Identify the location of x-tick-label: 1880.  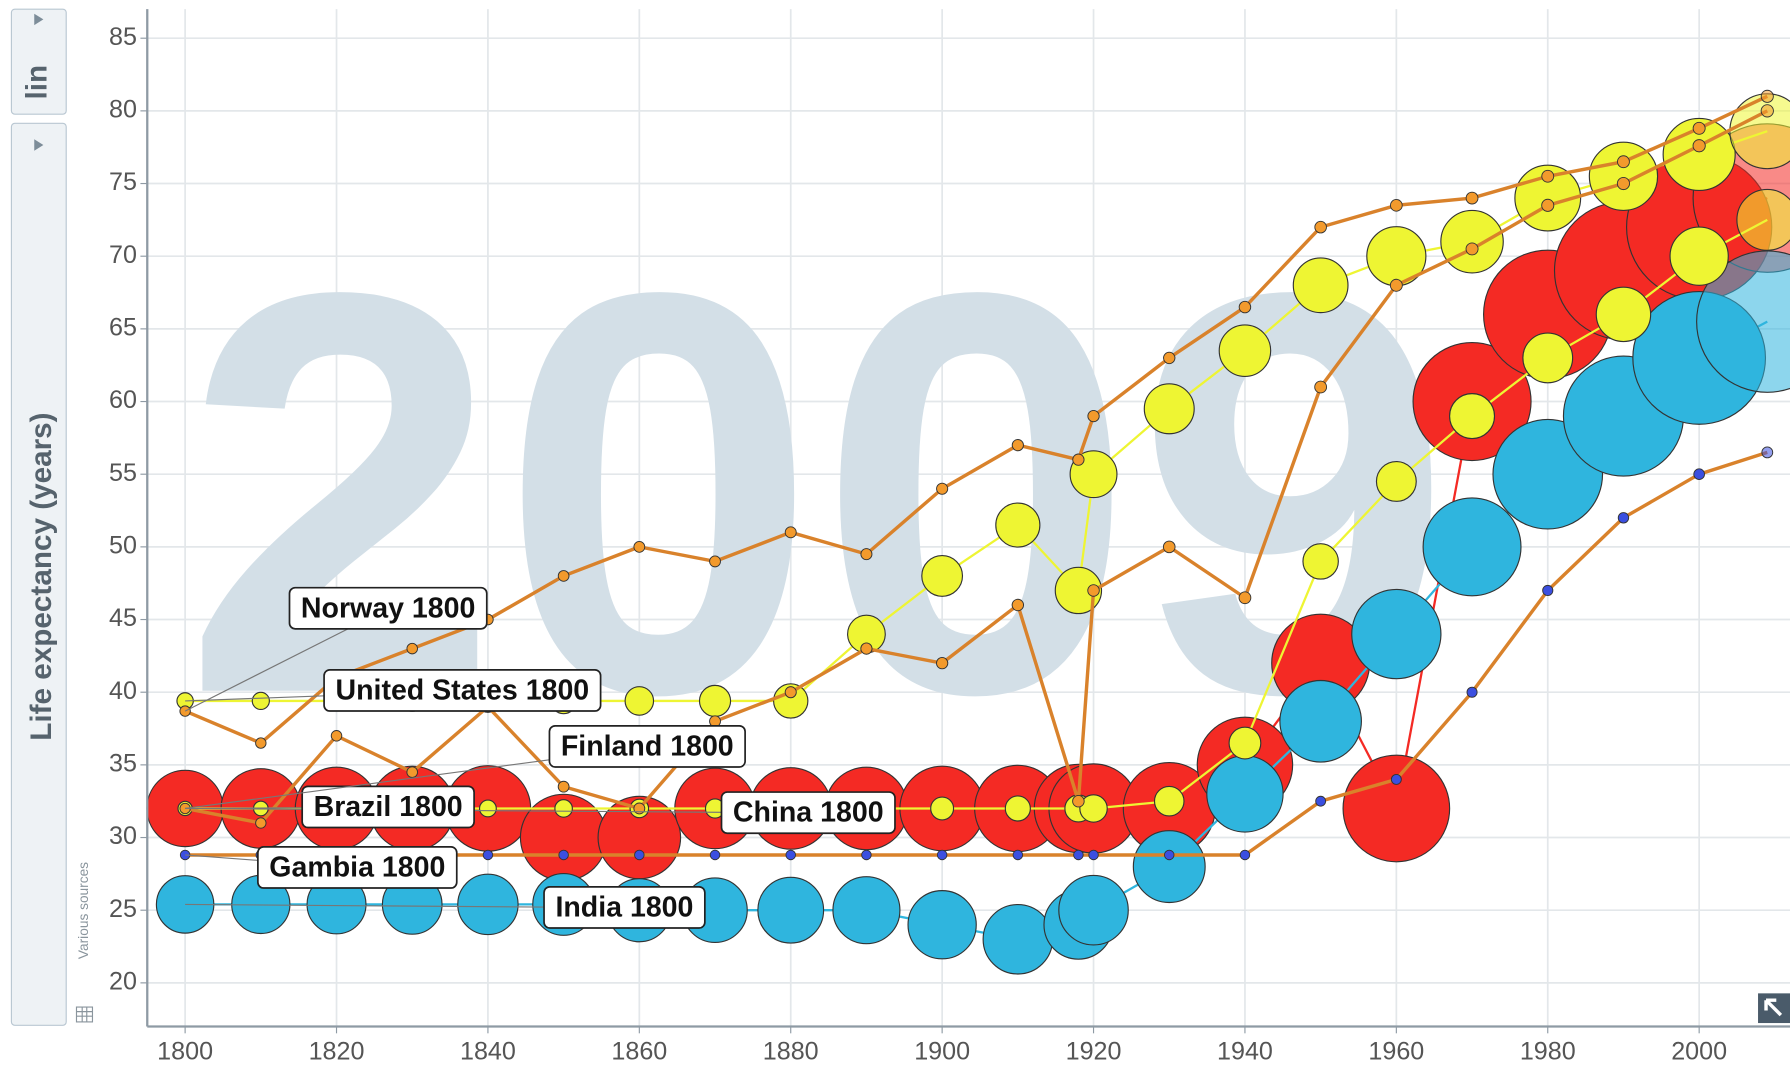
(791, 1051).